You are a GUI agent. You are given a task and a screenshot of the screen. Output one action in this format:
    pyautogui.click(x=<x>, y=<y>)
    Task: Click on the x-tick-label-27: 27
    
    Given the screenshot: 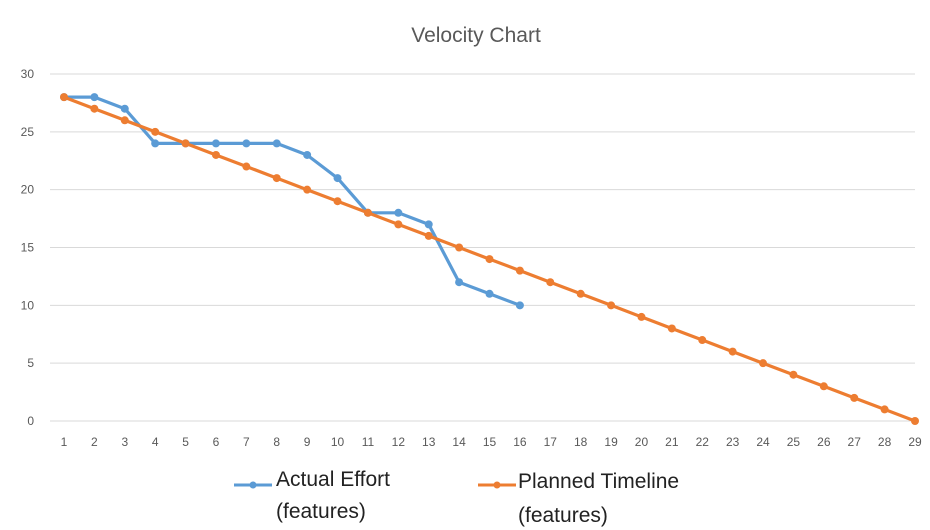 What is the action you would take?
    pyautogui.click(x=855, y=442)
    